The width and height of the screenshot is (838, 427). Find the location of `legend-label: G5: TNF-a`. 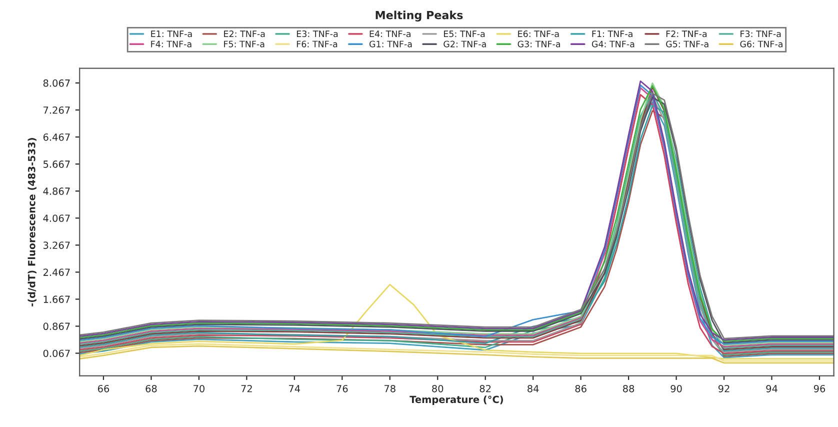

legend-label: G5: TNF-a is located at coordinates (687, 44).